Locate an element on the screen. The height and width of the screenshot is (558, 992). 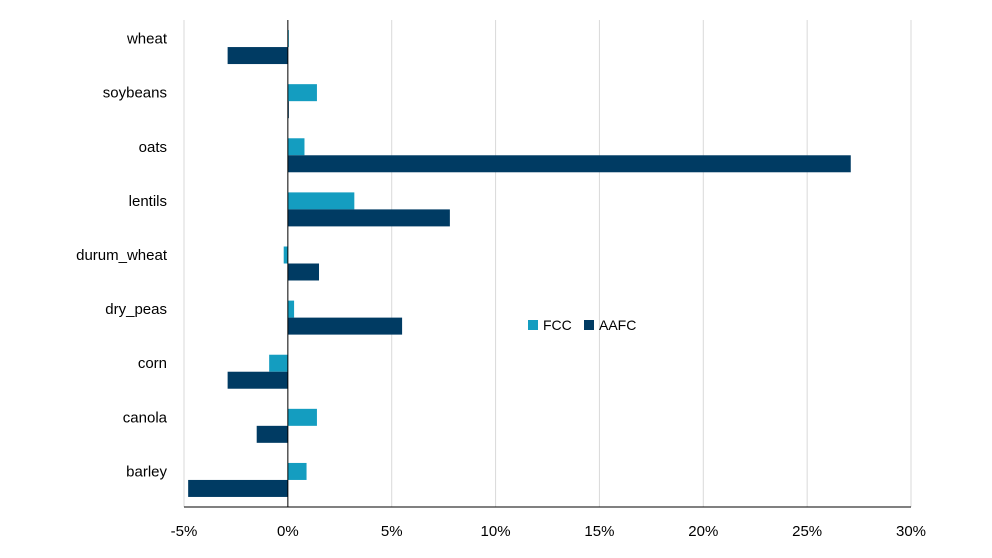
bar-aafc-durum_wheat is located at coordinates (303, 272).